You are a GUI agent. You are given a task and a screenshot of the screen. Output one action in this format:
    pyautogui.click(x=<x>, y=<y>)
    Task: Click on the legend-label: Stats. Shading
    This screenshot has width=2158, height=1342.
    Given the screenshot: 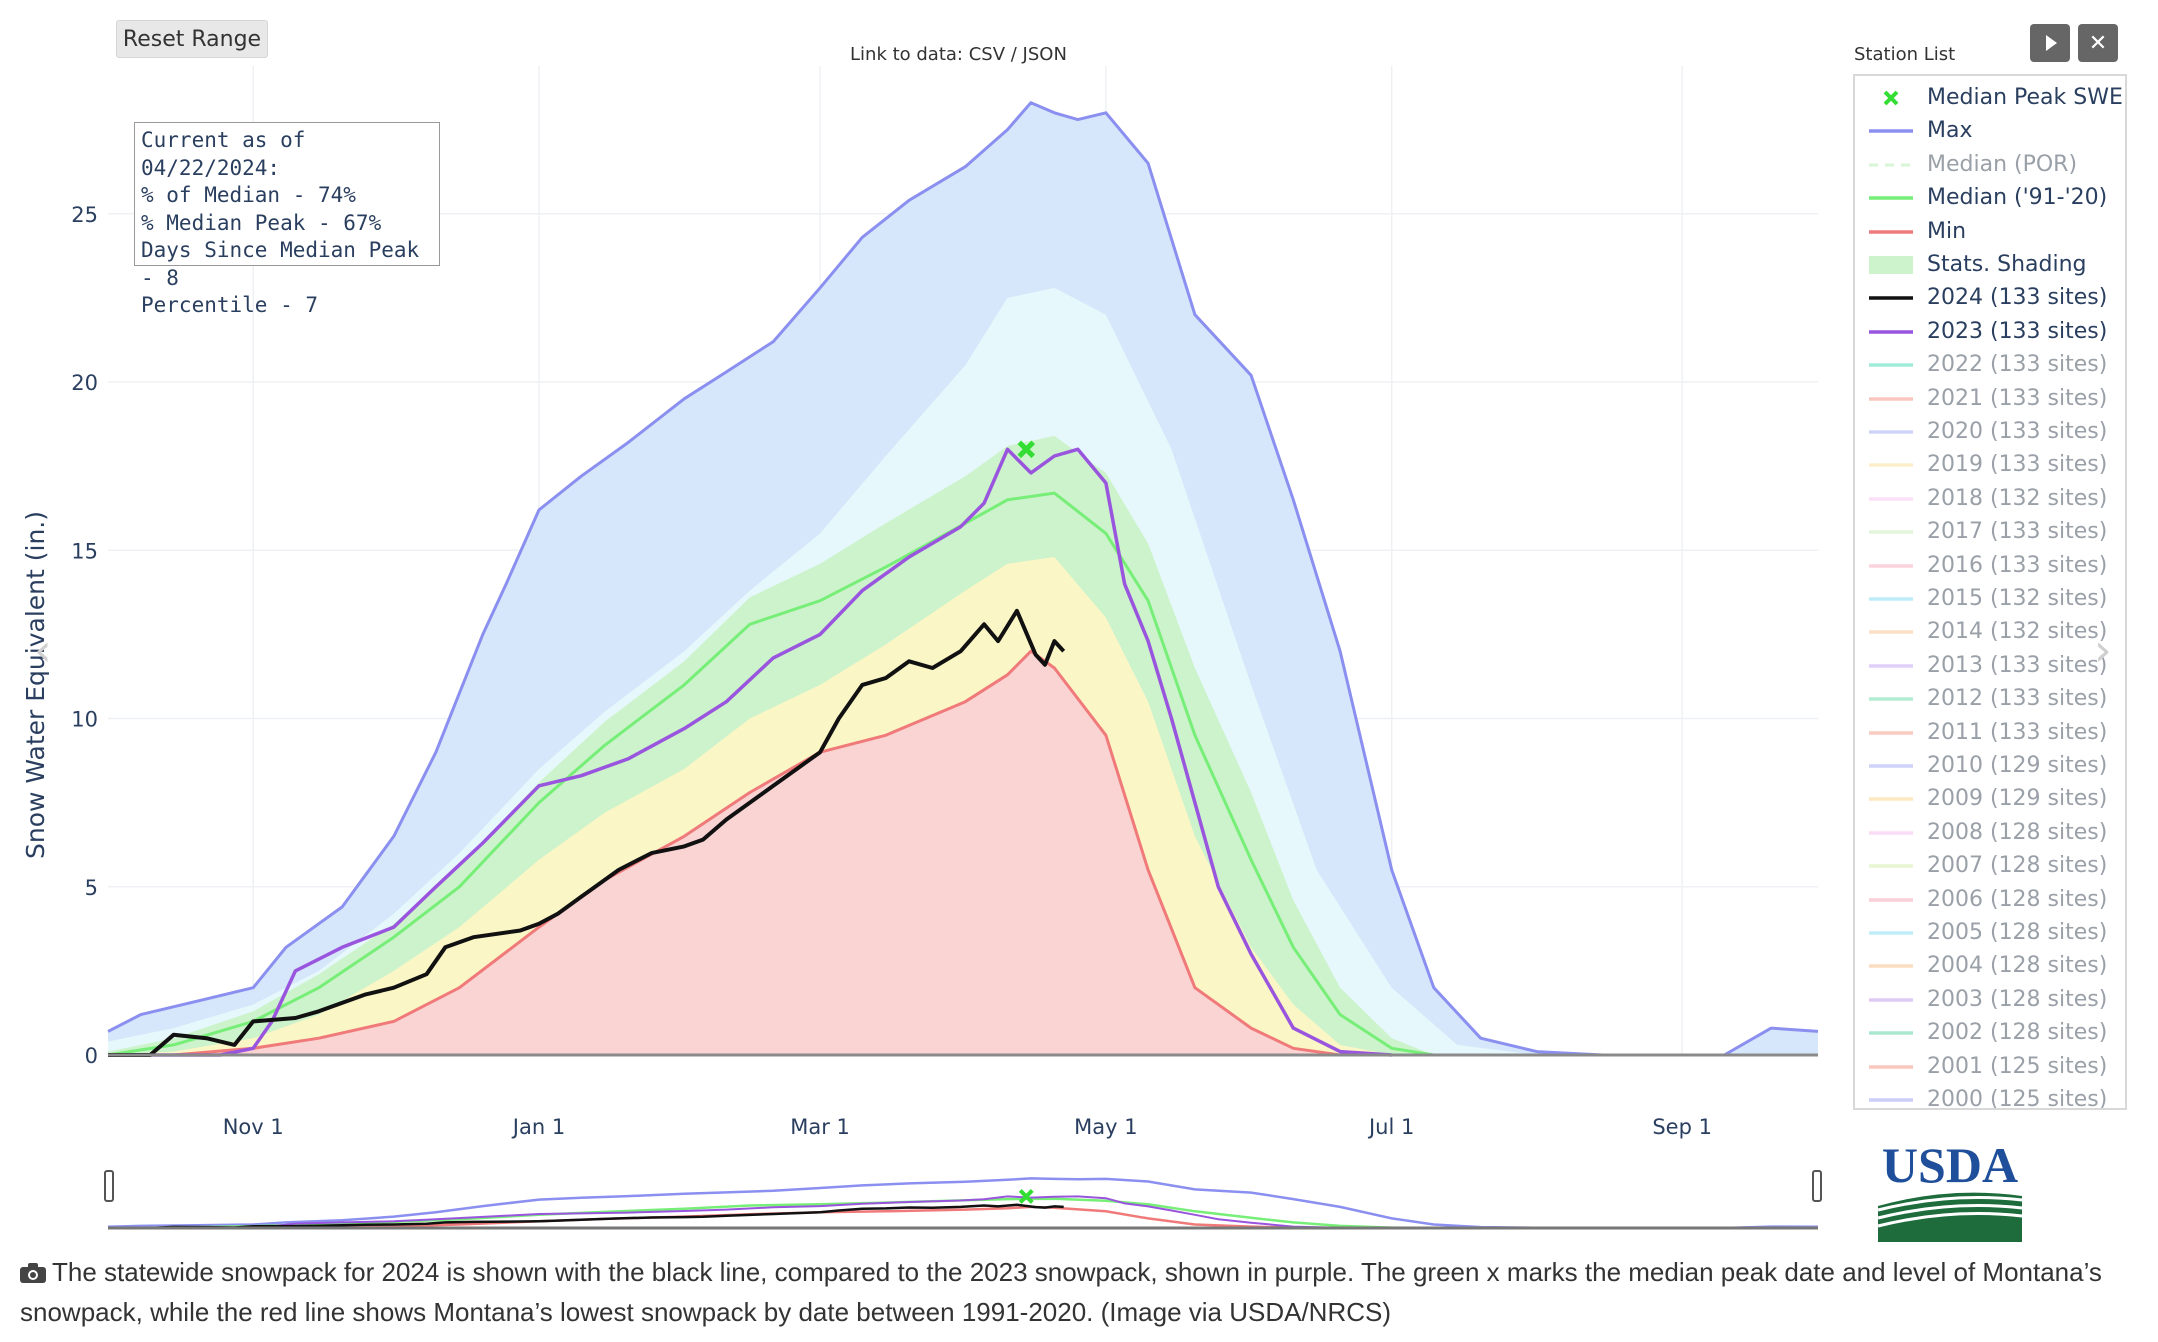 What is the action you would take?
    pyautogui.click(x=2007, y=264)
    